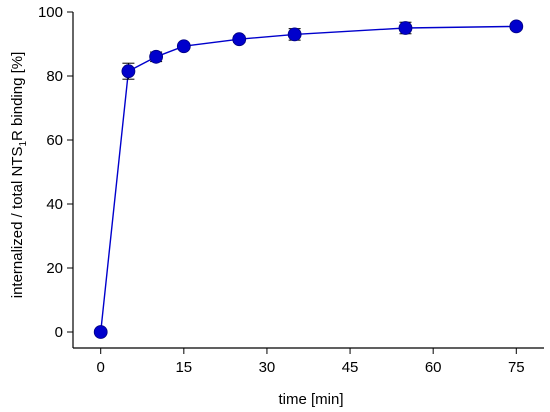  What do you see at coordinates (59, 332) in the screenshot?
I see `y-tick-label: 0` at bounding box center [59, 332].